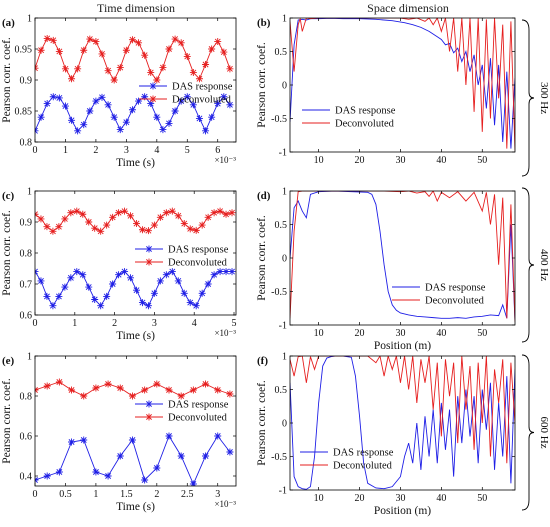 The height and width of the screenshot is (527, 550). Describe the element at coordinates (217, 150) in the screenshot. I see `chart-a-xtick-label: 6` at that location.